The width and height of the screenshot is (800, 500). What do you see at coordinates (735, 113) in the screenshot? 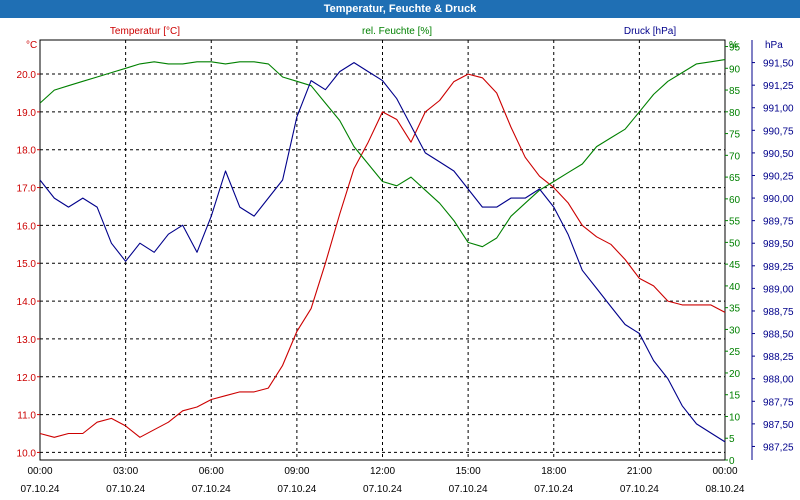
I see `humidity-tick-label: 80` at bounding box center [735, 113].